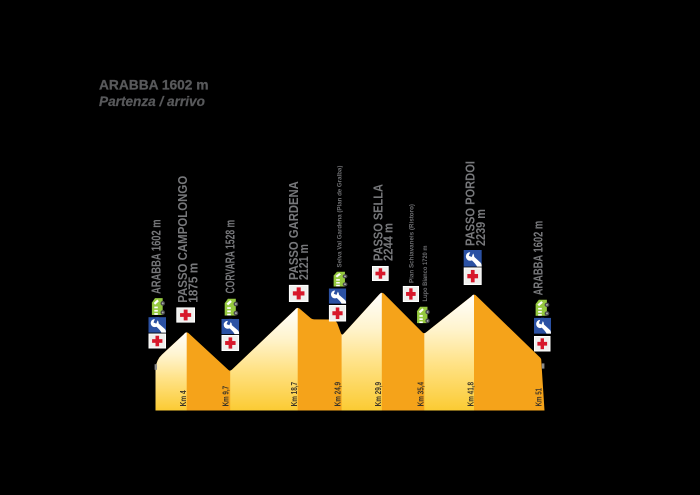  I want to click on svg-text: 1875 m, so click(193, 283).